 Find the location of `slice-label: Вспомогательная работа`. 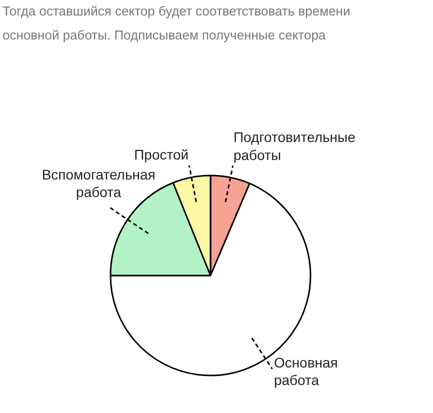

slice-label: Вспомогательная работа is located at coordinates (99, 183).